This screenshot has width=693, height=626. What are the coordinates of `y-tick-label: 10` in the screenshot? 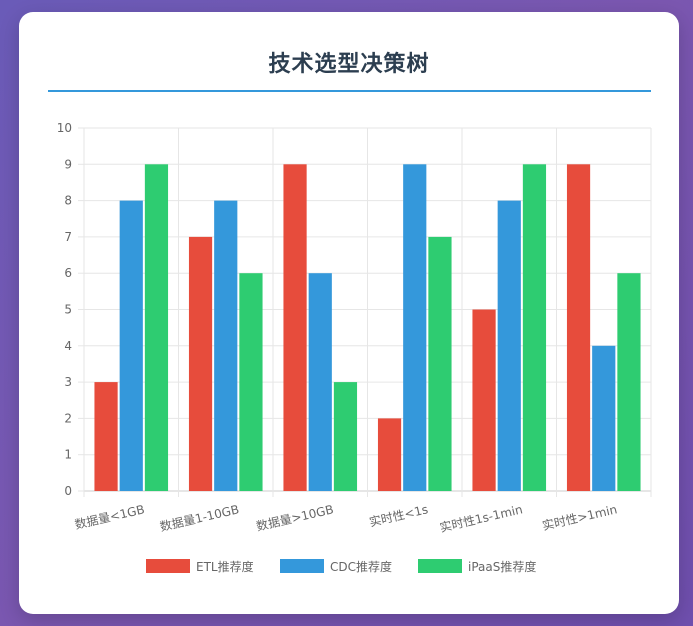 It's located at (64, 128).